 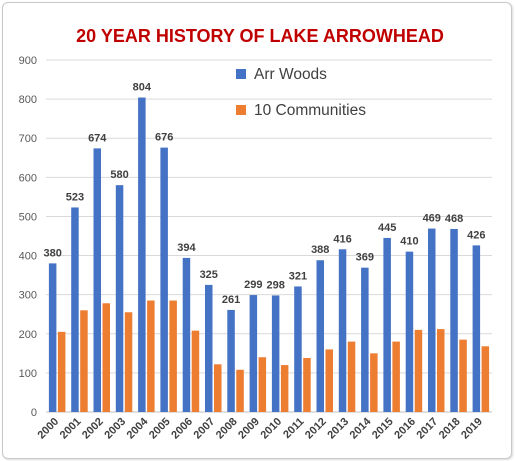 I want to click on data-label: 299, so click(x=253, y=285).